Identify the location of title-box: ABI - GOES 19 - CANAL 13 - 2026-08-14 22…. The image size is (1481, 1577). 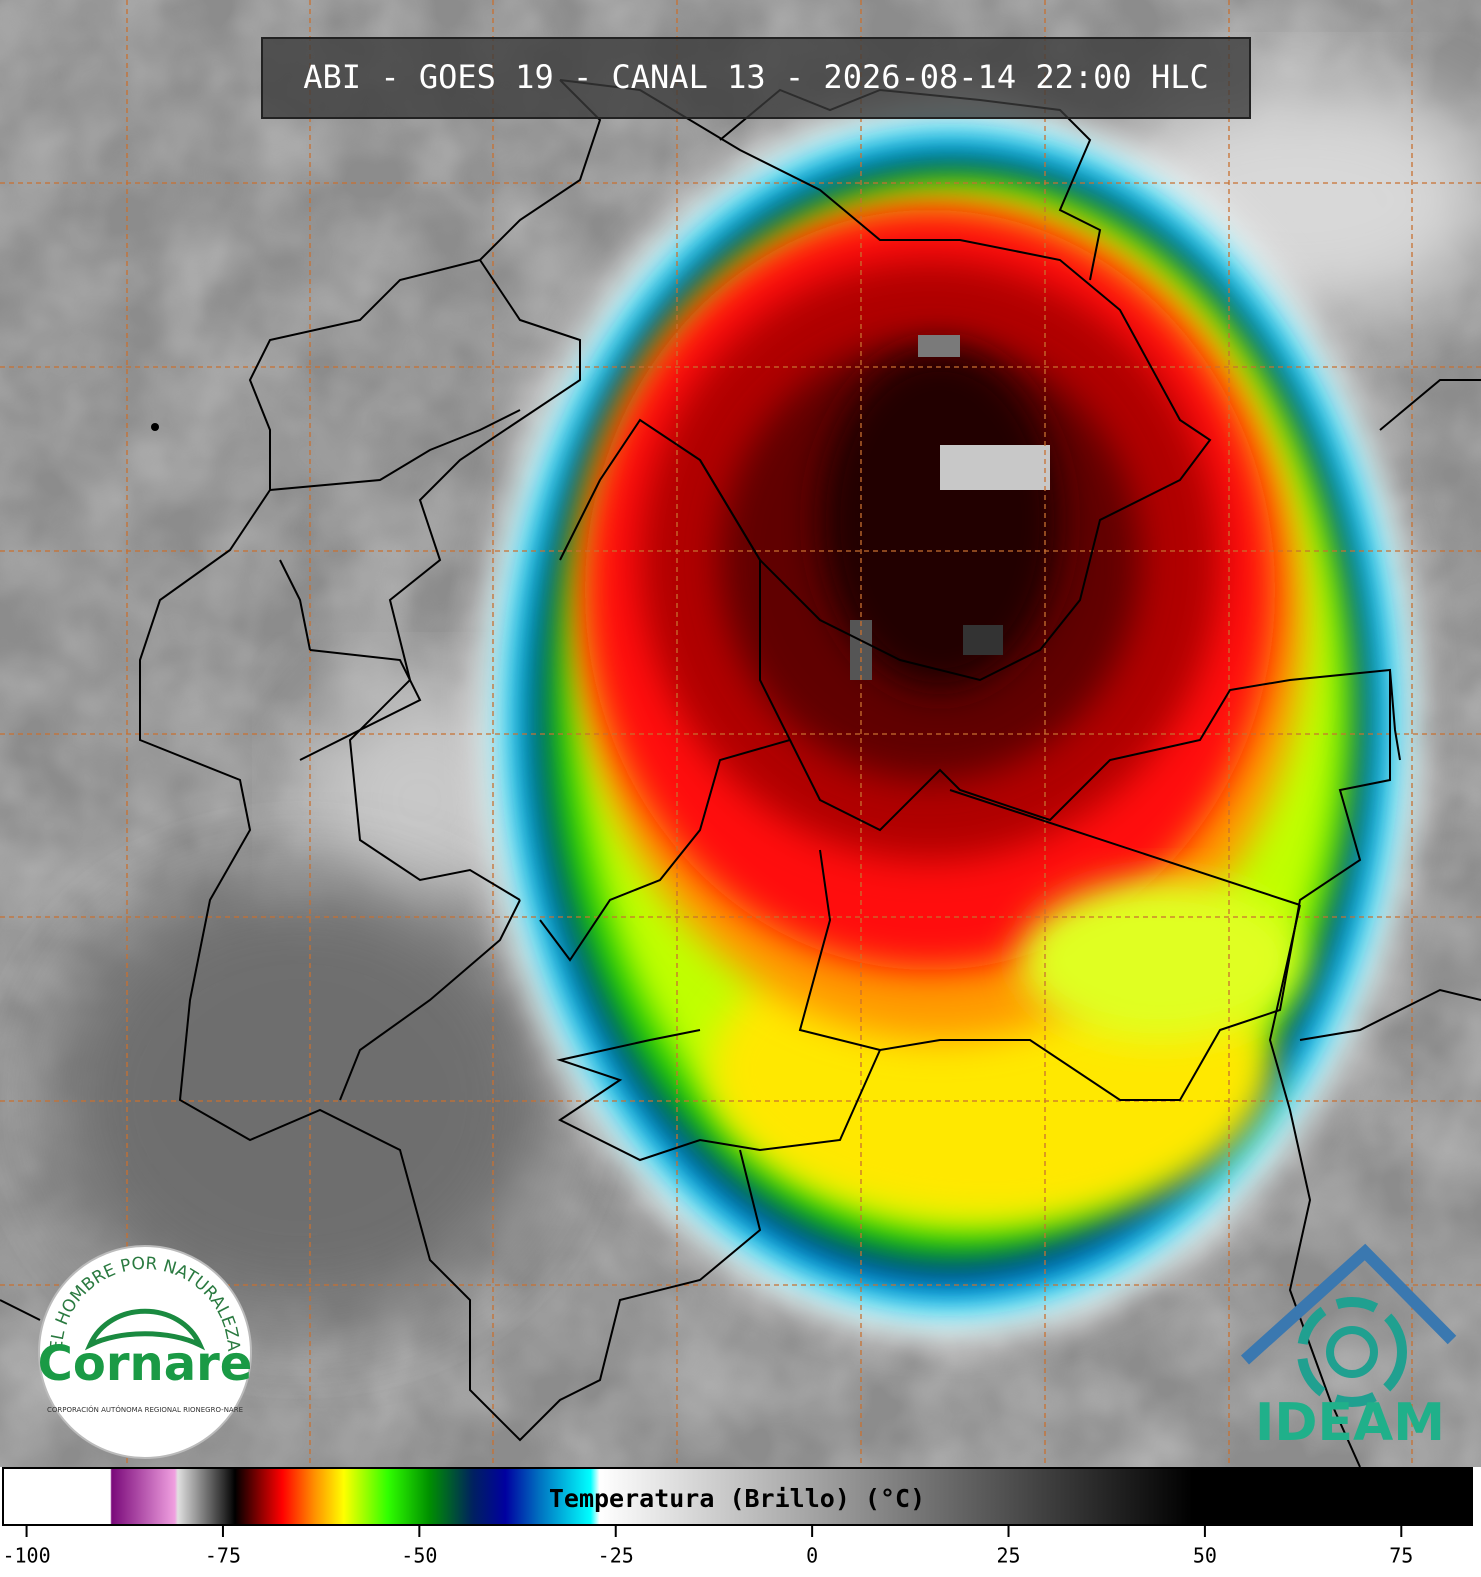
(756, 78).